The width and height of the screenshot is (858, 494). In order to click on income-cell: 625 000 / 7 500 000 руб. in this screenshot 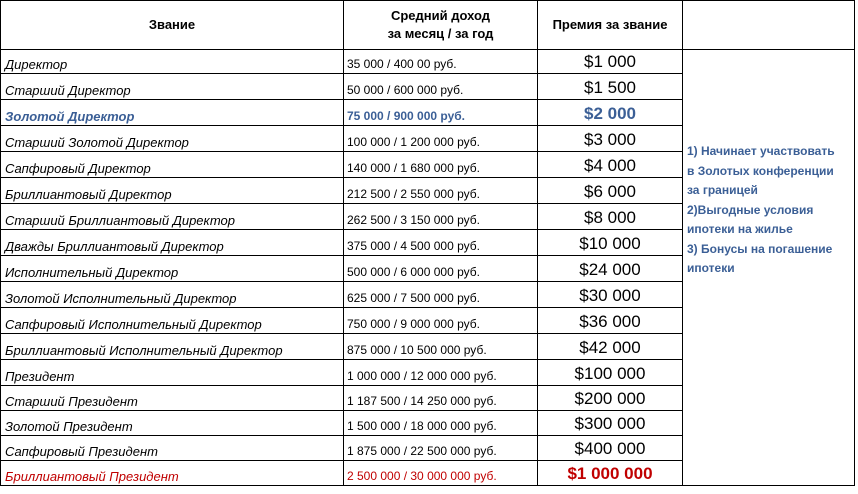, I will do `click(440, 294)`.